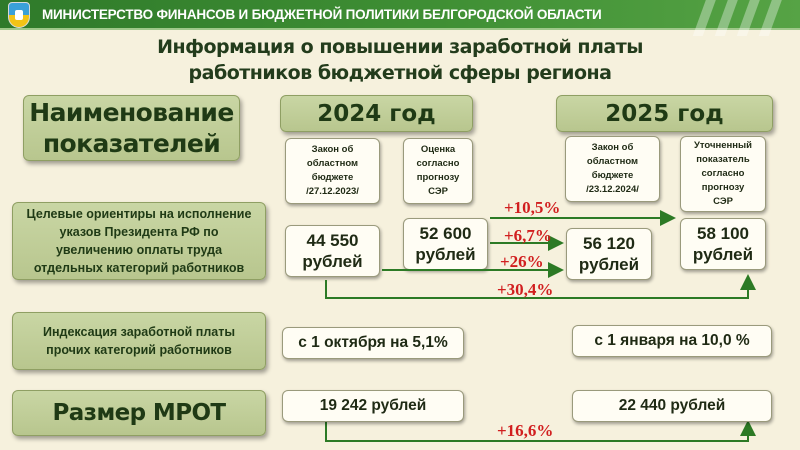 This screenshot has height=450, width=800. What do you see at coordinates (609, 254) in the screenshot?
I see `value-law-2025: 56 120 рублей` at bounding box center [609, 254].